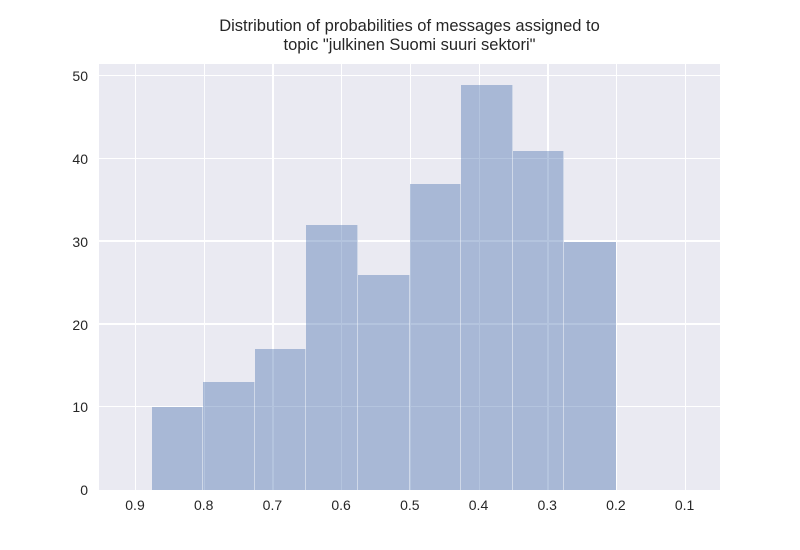 This screenshot has height=550, width=800. What do you see at coordinates (84, 490) in the screenshot?
I see `y-tick-label-0: 0` at bounding box center [84, 490].